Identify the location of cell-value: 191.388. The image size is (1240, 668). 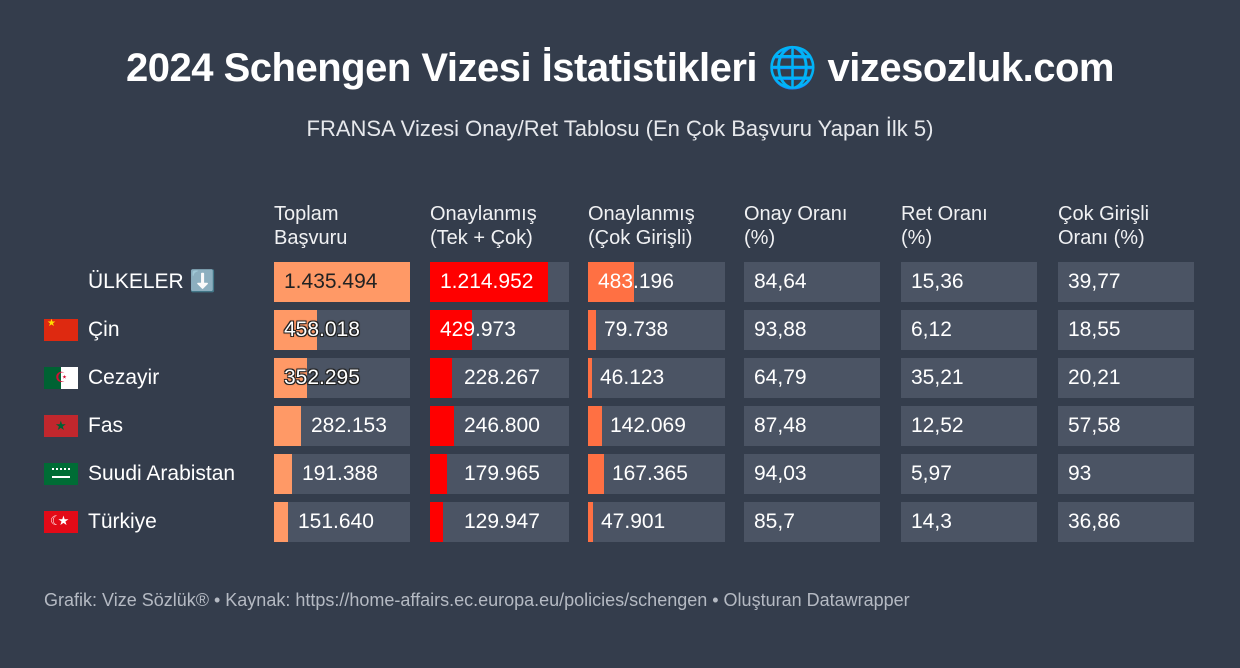
(340, 473).